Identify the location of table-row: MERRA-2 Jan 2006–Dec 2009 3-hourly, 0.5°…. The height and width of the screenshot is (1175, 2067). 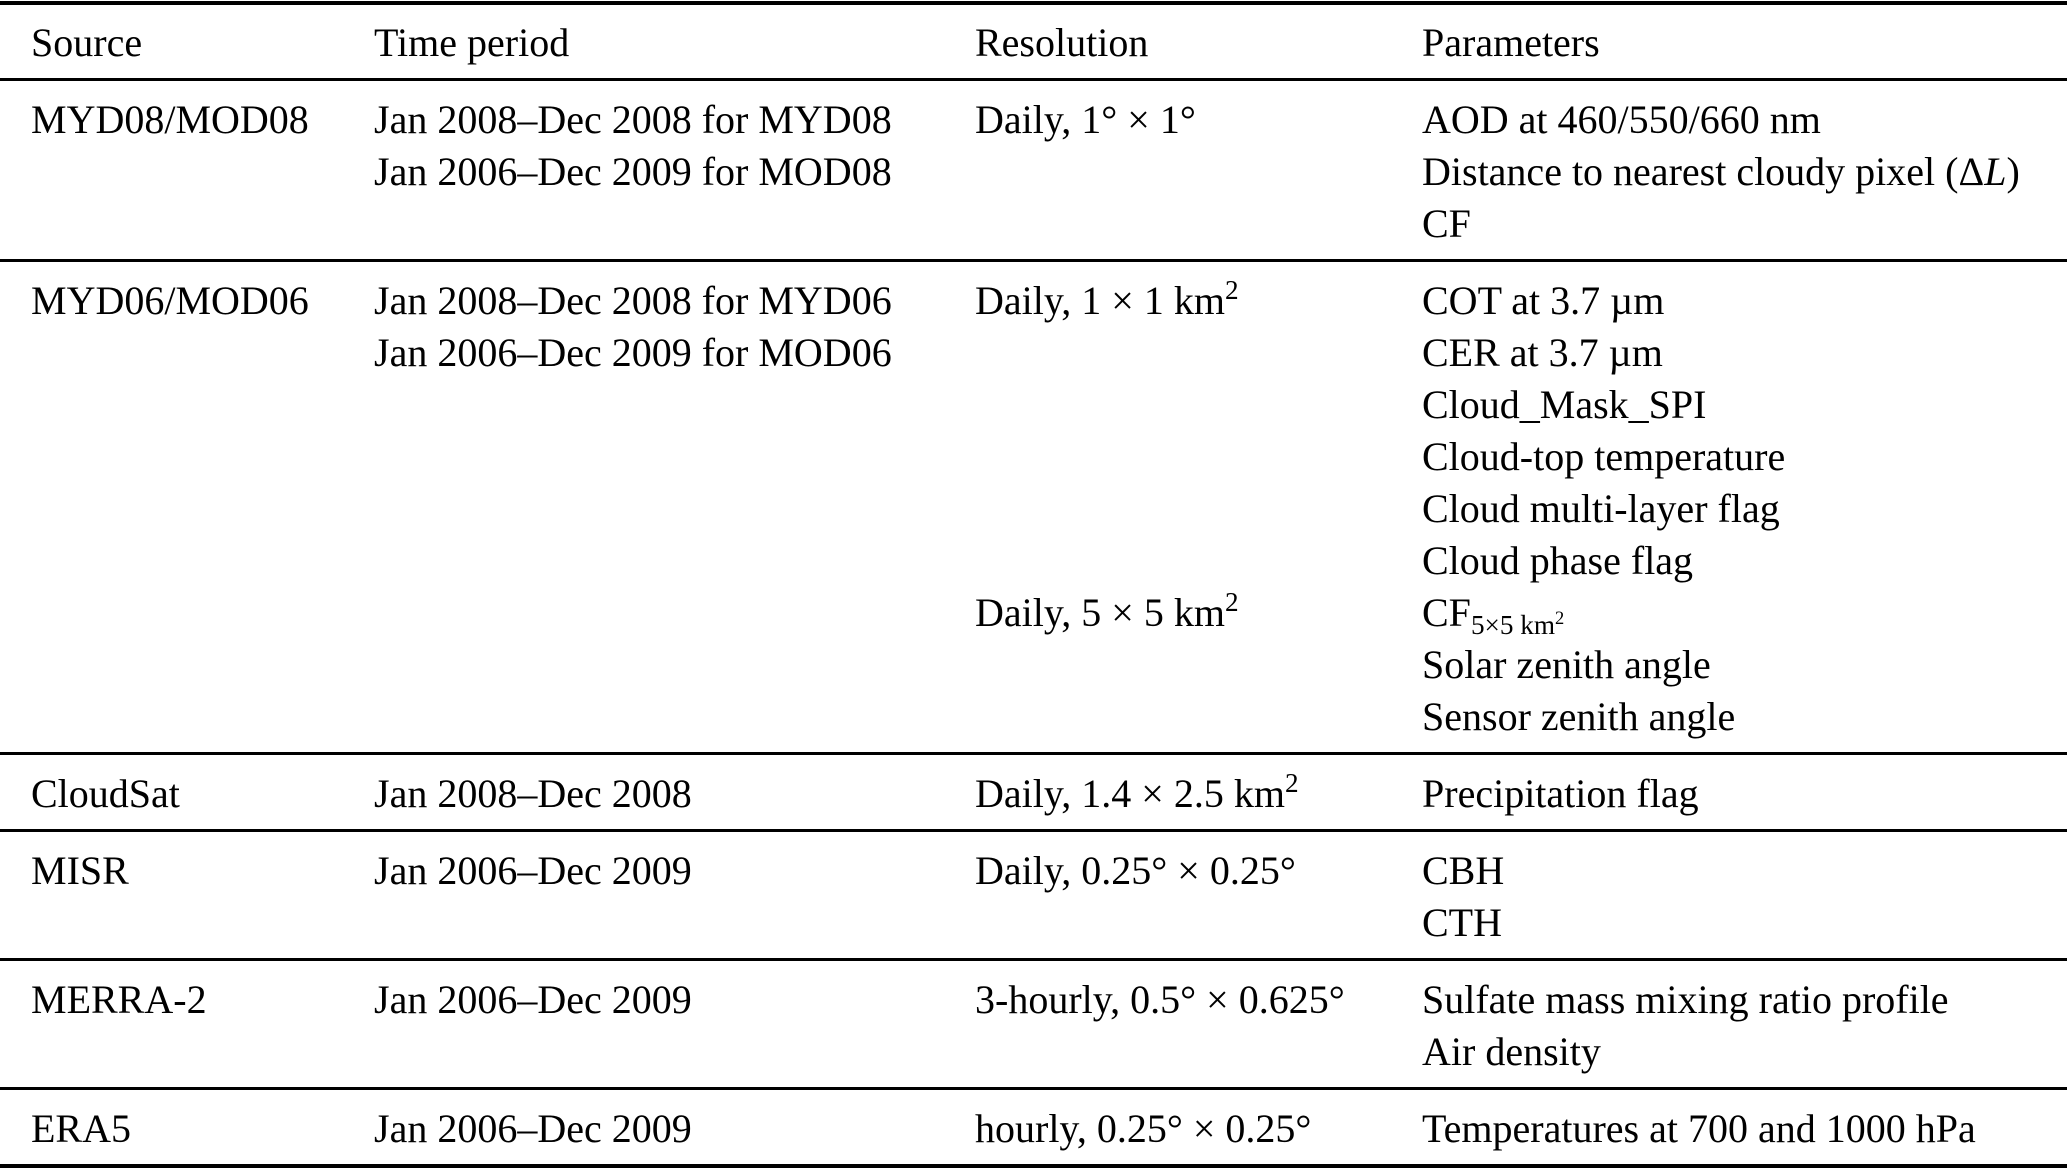
(1033, 1025).